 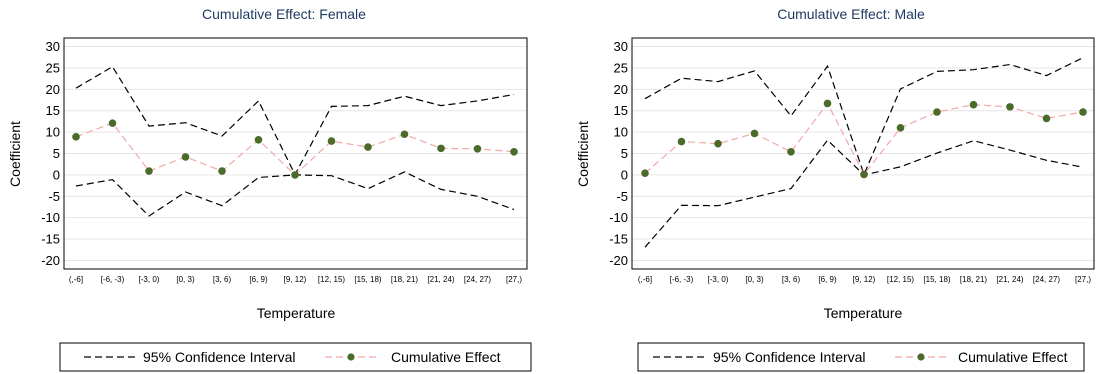 What do you see at coordinates (15, 154) in the screenshot?
I see `y-axis-label: Coefficient` at bounding box center [15, 154].